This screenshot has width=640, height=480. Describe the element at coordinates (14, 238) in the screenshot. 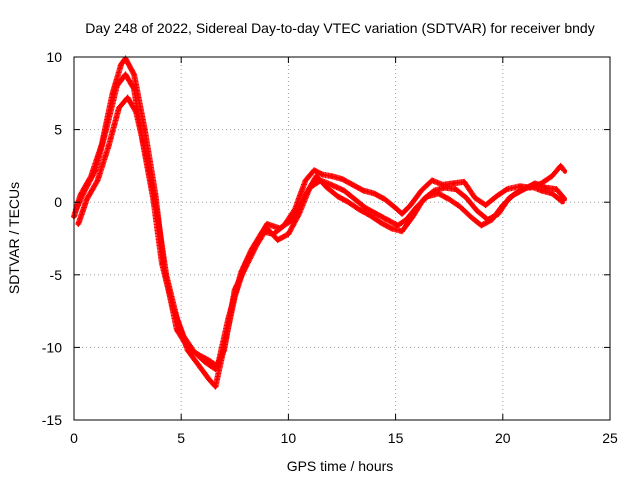

I see `y-axis-label: SDTVAR / TECUs` at that location.